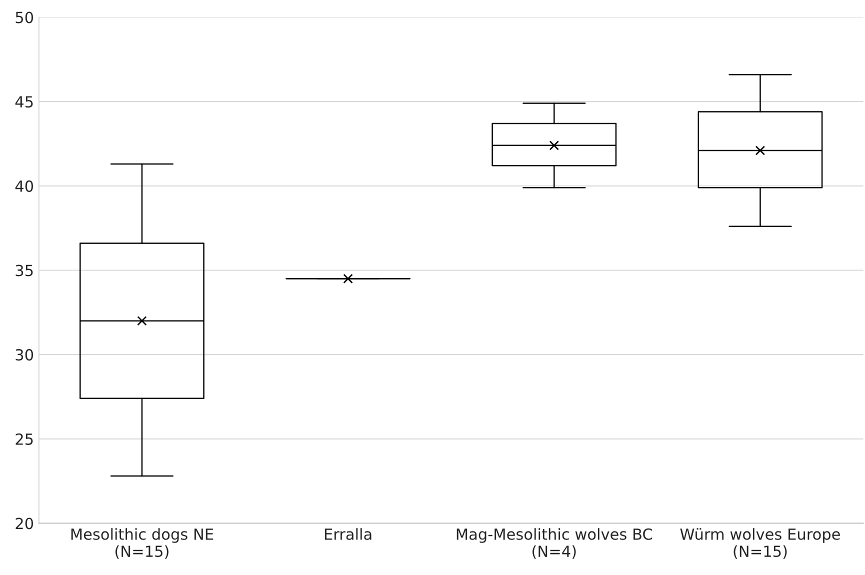  Describe the element at coordinates (24, 439) in the screenshot. I see `y-tick-label: 25` at that location.